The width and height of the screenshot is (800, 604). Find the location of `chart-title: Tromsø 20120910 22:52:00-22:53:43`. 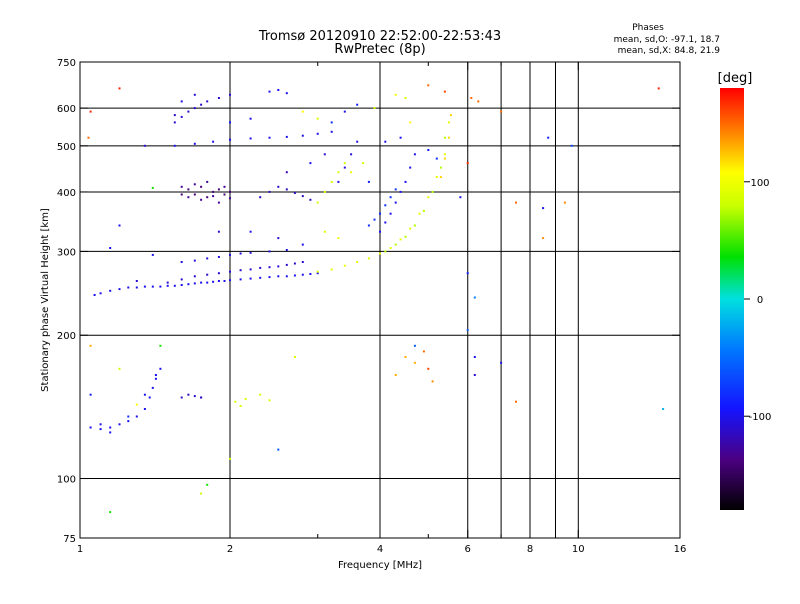

chart-title: Tromsø 20120910 22:52:00-22:53:43 is located at coordinates (379, 36).